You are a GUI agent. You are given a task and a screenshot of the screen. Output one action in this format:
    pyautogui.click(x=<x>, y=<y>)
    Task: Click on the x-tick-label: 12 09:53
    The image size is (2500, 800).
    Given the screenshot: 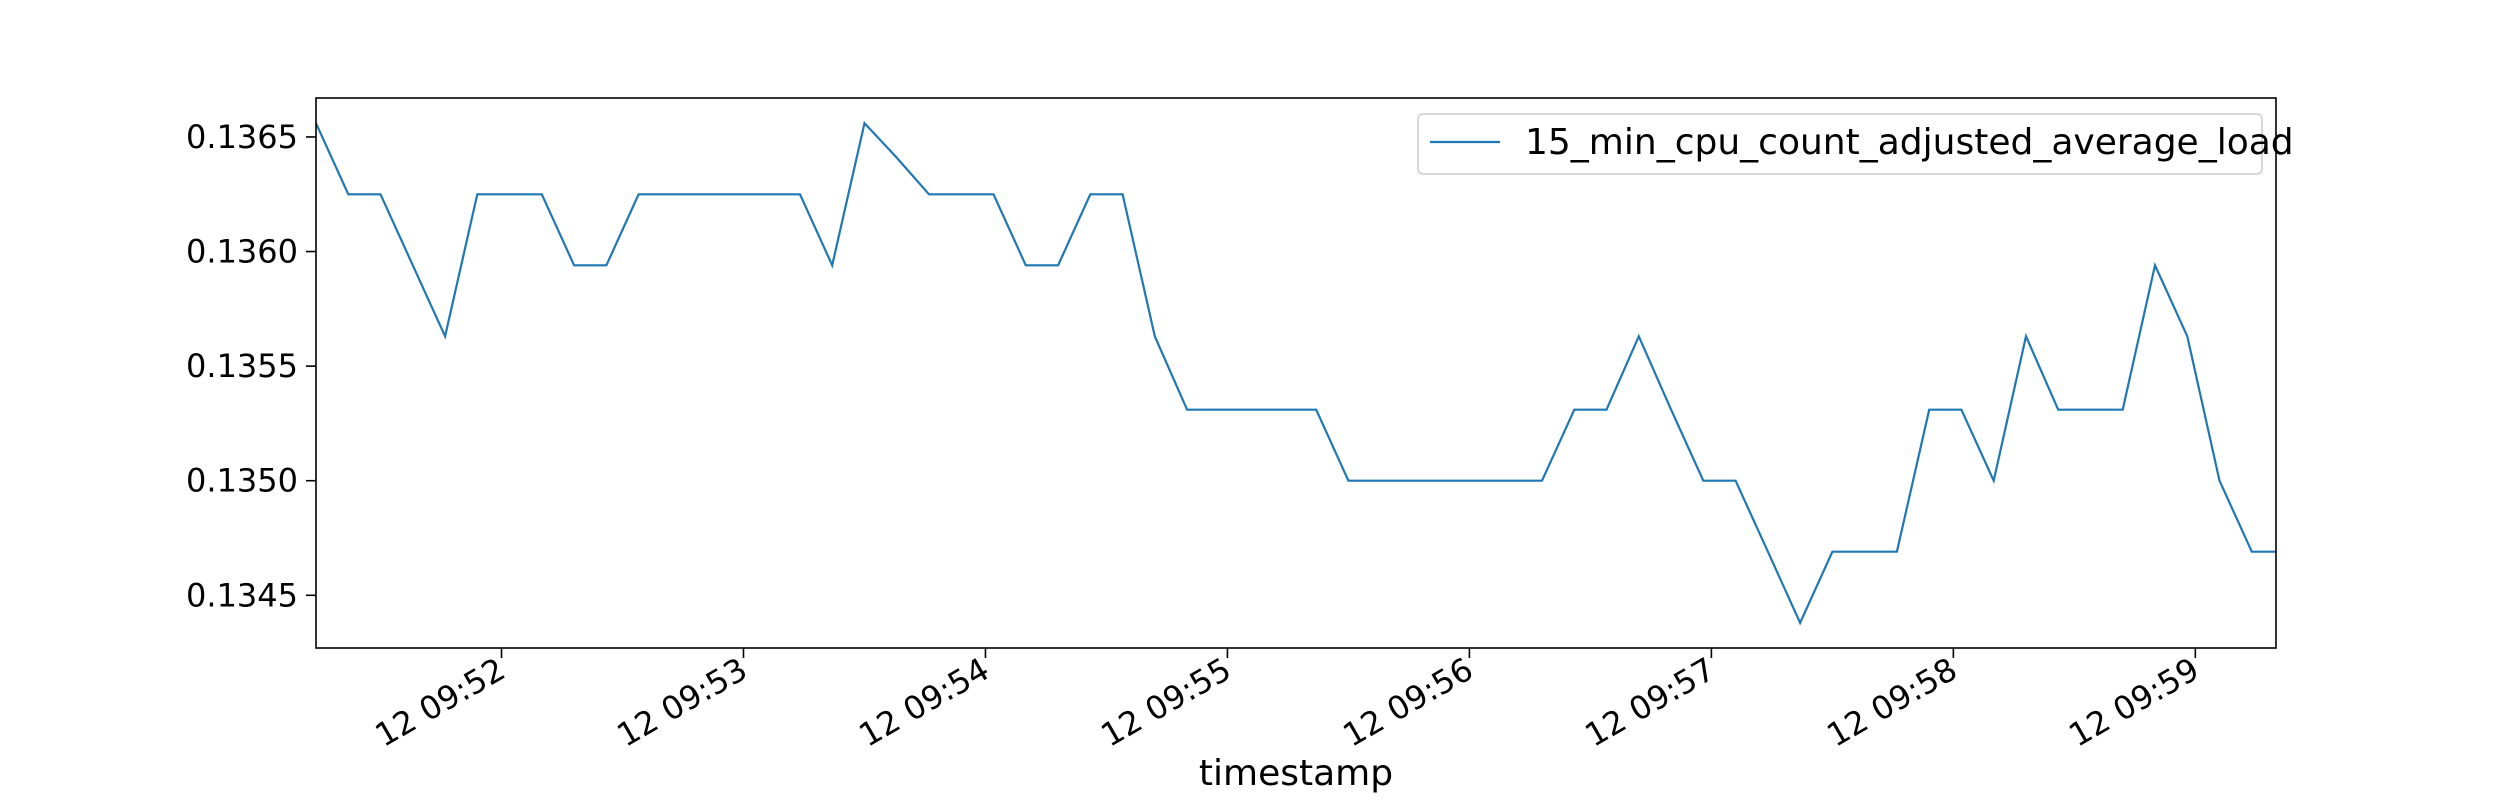 What is the action you would take?
    pyautogui.click(x=682, y=702)
    